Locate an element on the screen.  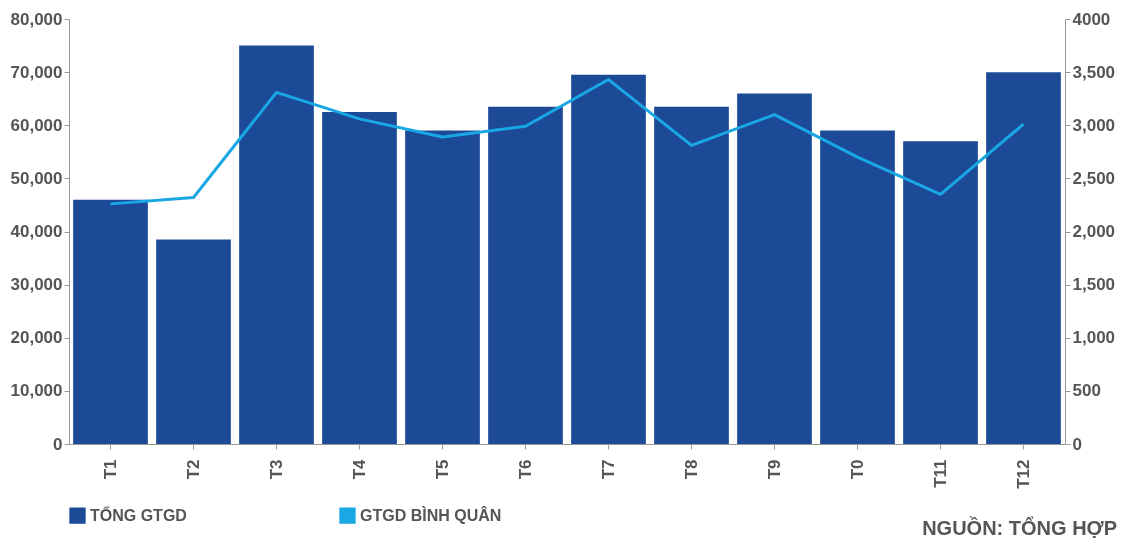
y2-tick-label: 2,500 is located at coordinates (1094, 178).